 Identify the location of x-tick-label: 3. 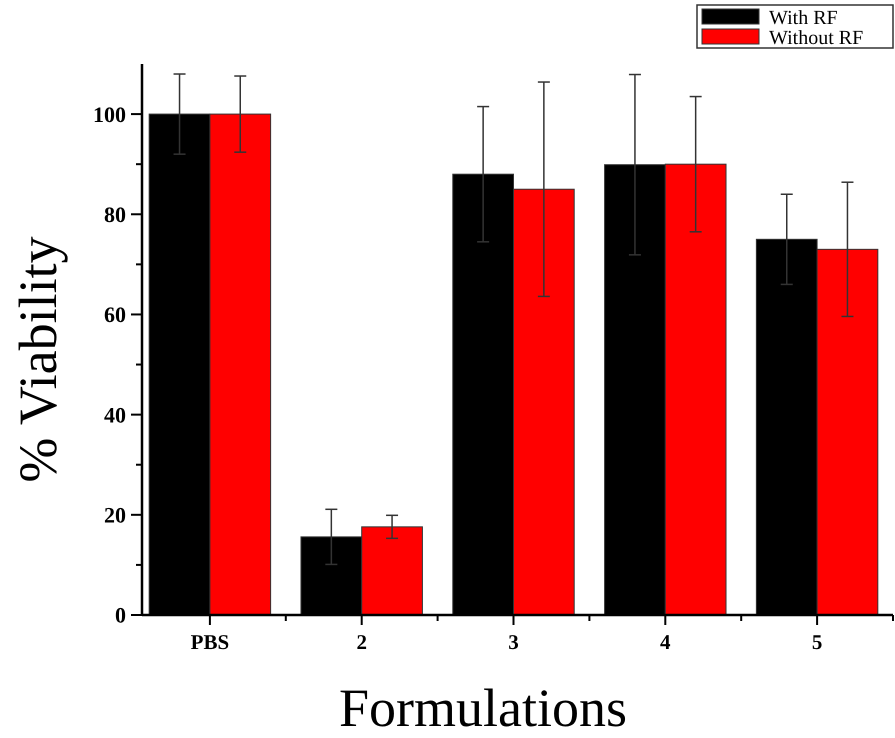
(513, 642).